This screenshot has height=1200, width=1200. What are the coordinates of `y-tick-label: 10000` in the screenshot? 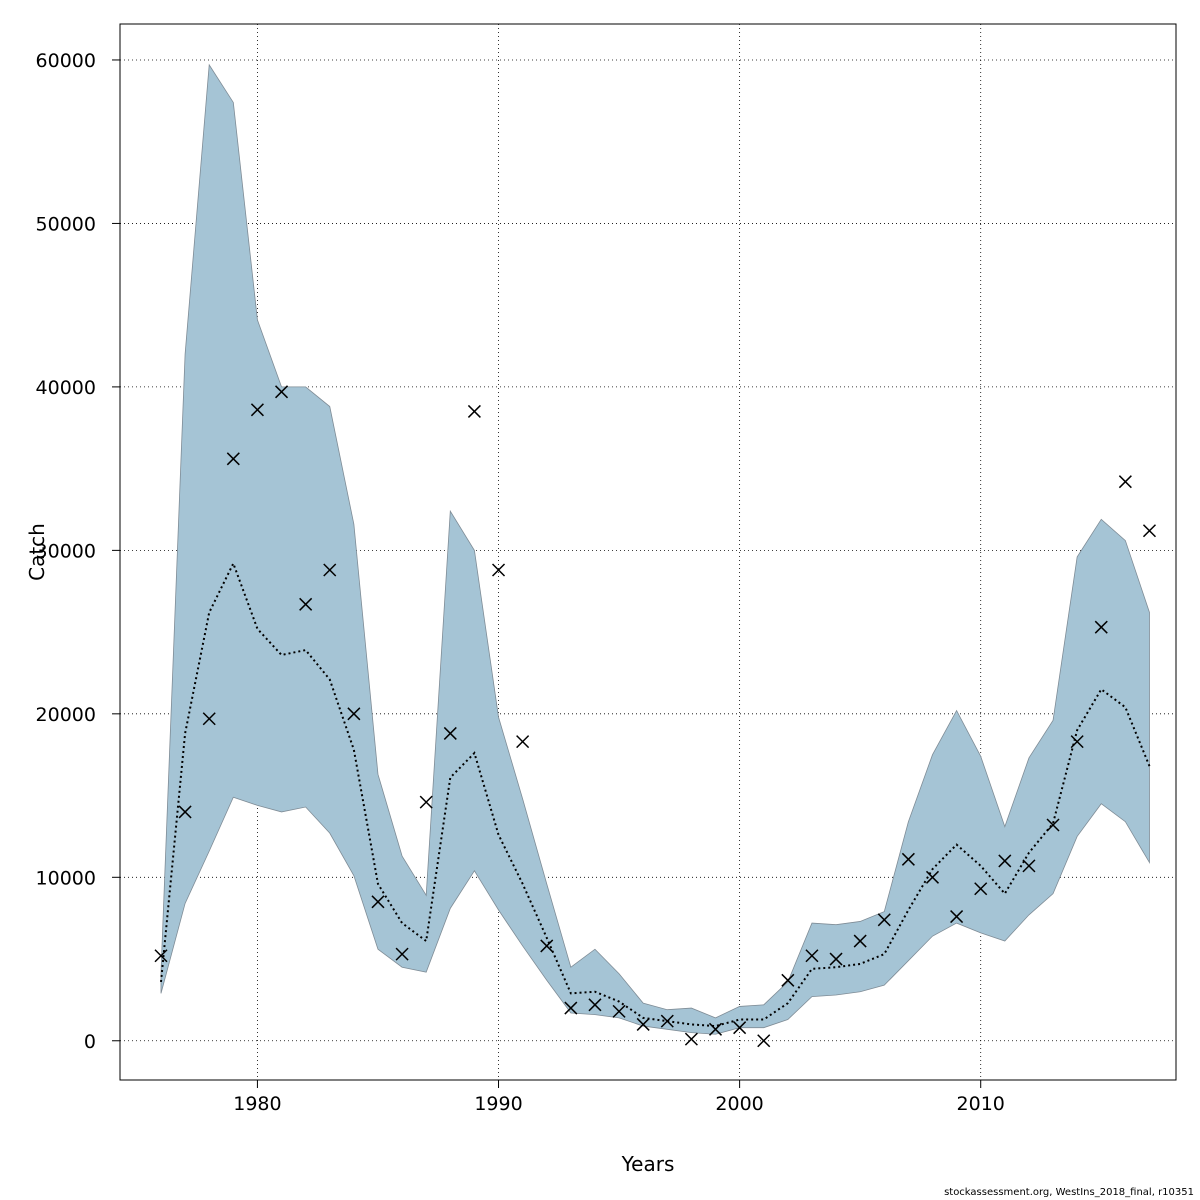 It's located at (66, 878).